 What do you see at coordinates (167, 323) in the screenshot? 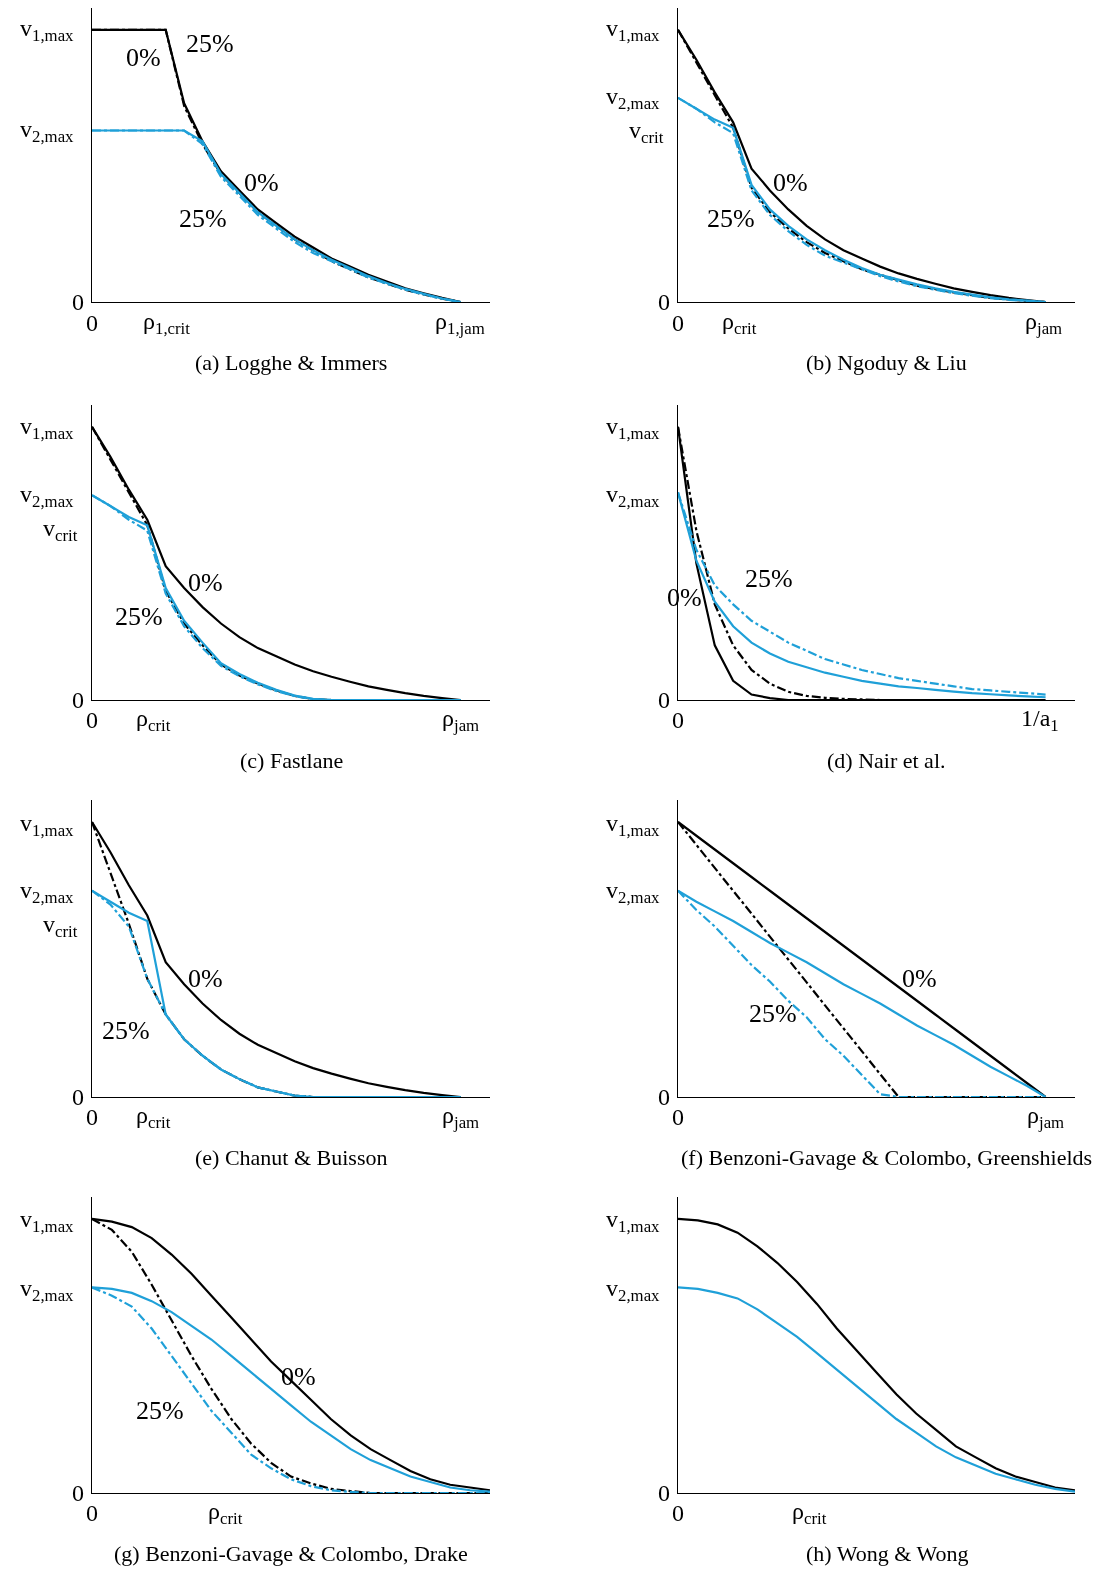
I see `text: ρ$_{1,crit}$` at bounding box center [167, 323].